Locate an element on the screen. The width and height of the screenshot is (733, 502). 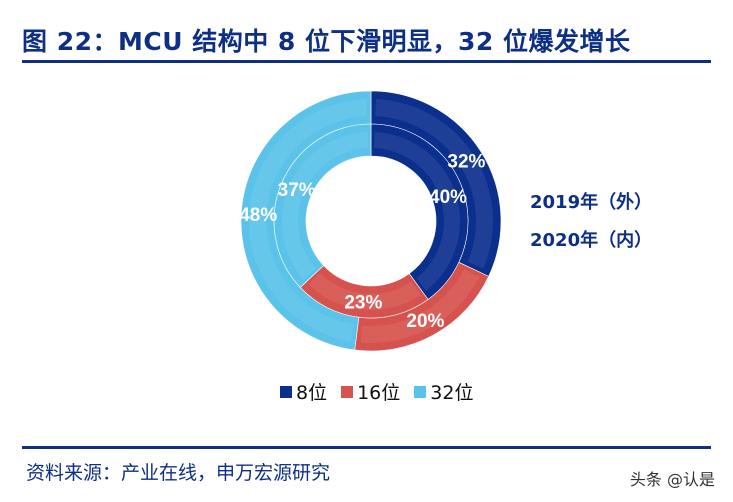
outer-data-label-1: 20% is located at coordinates (425, 321).